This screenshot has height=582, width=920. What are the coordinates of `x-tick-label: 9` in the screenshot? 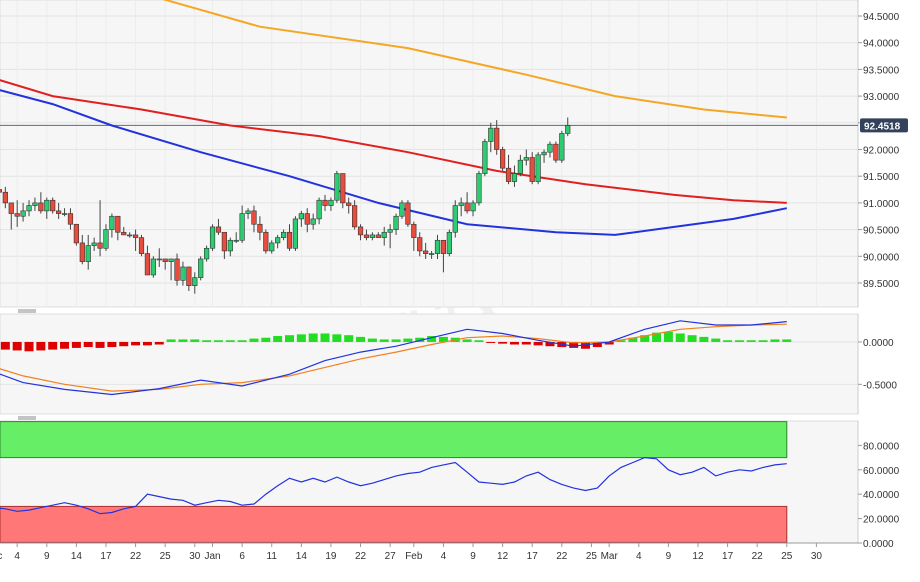 It's located at (473, 556).